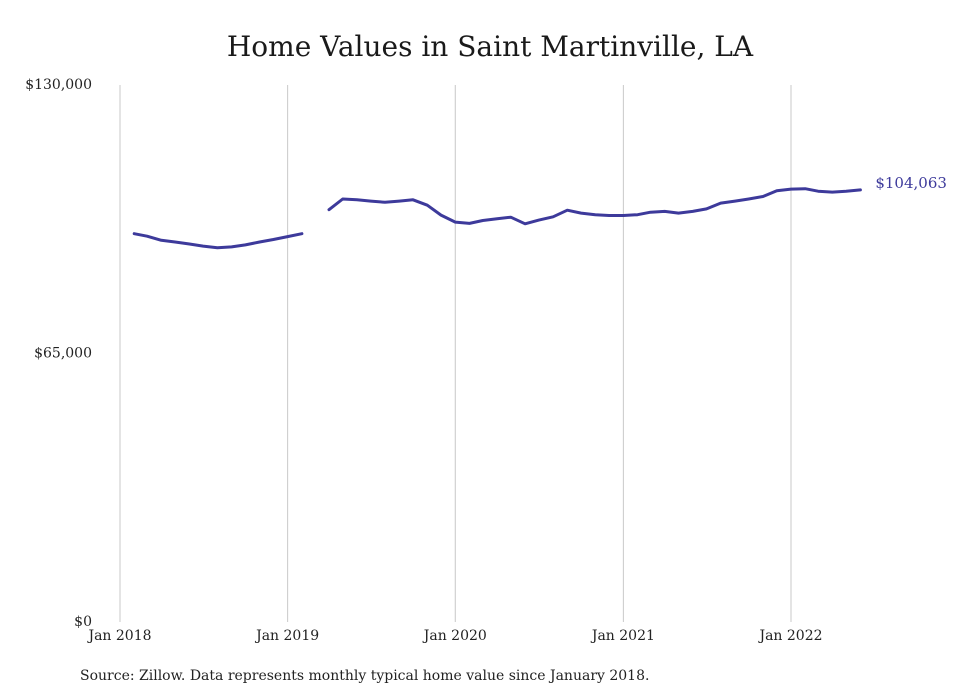  What do you see at coordinates (118, 636) in the screenshot?
I see `x-tick-label: Jan 2018` at bounding box center [118, 636].